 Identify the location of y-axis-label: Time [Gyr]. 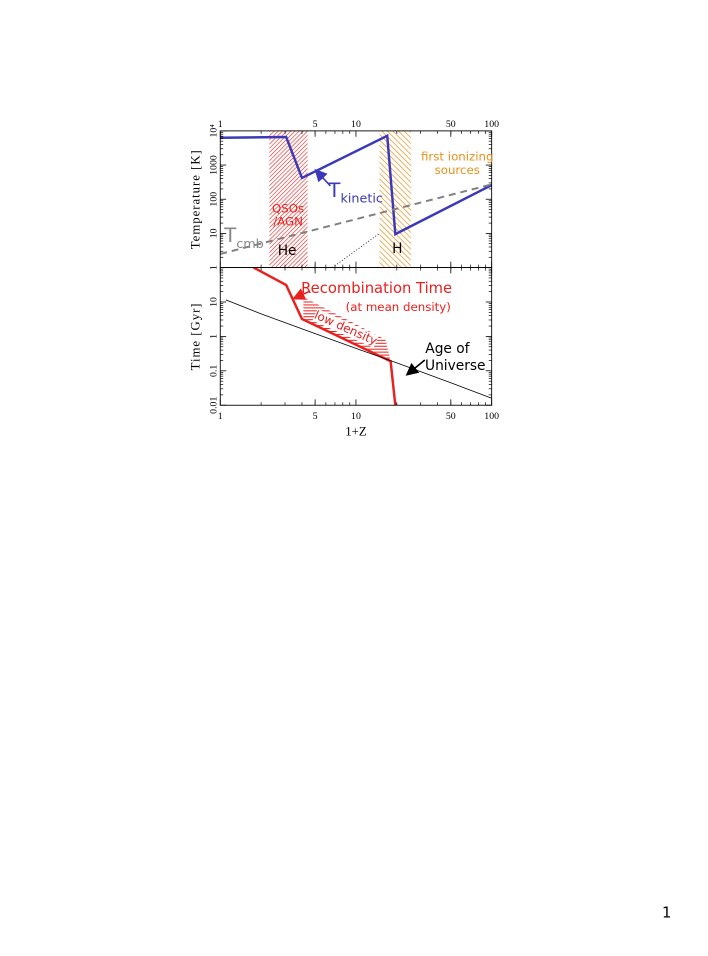
(196, 336).